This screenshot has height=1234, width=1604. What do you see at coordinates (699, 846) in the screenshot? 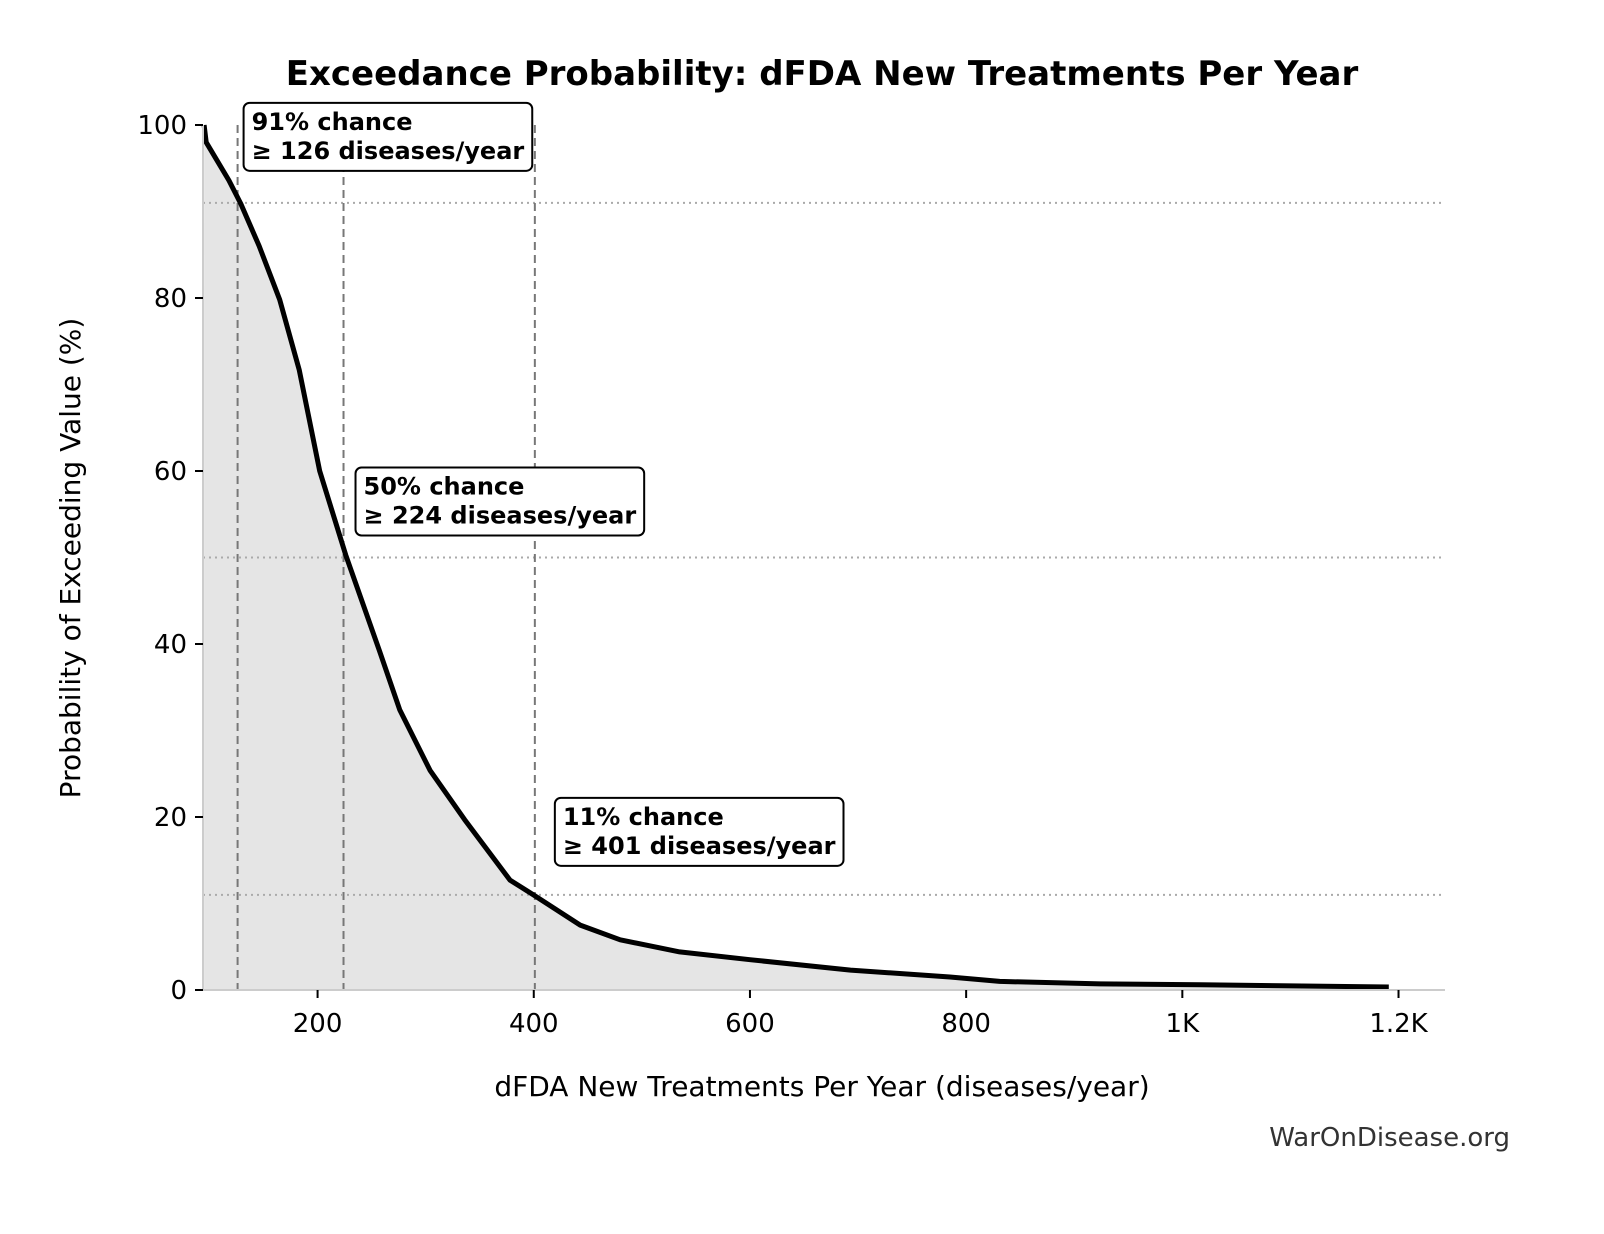
I see `annotation-threshold: ≥ 401 diseases/year` at bounding box center [699, 846].